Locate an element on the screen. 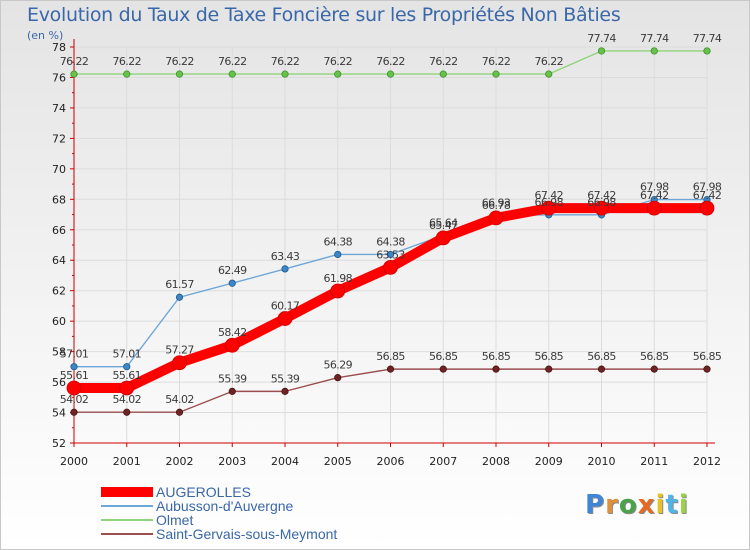 The height and width of the screenshot is (550, 750). legend-label: Saint-Gervais-sous-Meymont is located at coordinates (247, 534).